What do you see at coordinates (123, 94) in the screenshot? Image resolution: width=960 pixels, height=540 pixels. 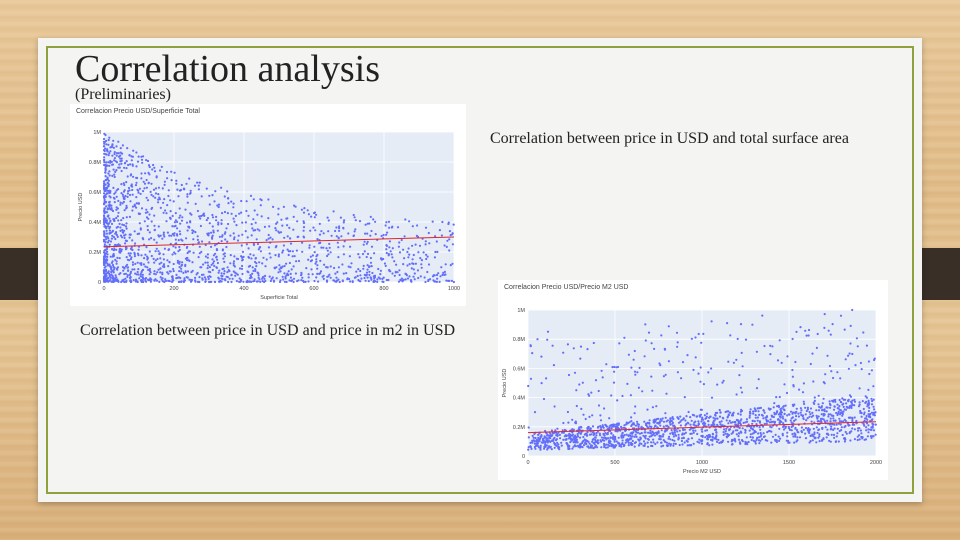 I see `slide-subtitle: (Preliminaries)` at bounding box center [123, 94].